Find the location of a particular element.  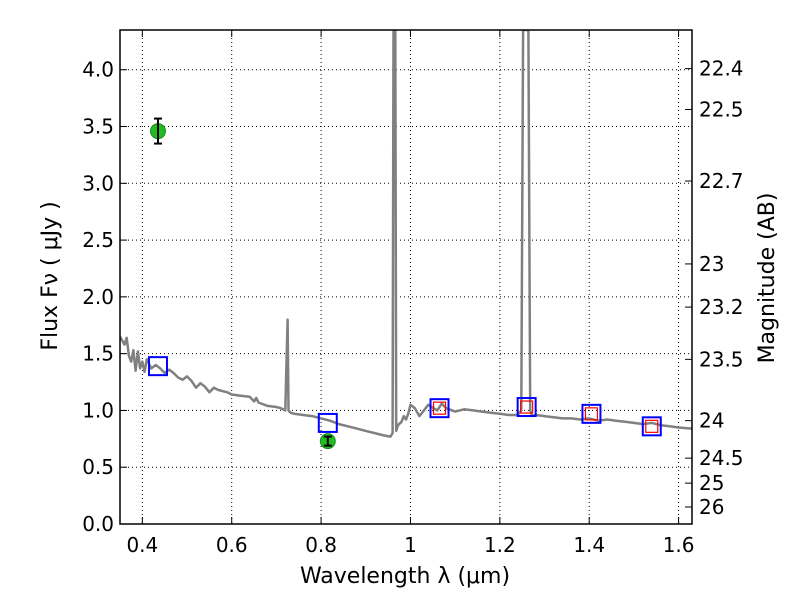

y2-tick-label: 22.4 is located at coordinates (721, 69).